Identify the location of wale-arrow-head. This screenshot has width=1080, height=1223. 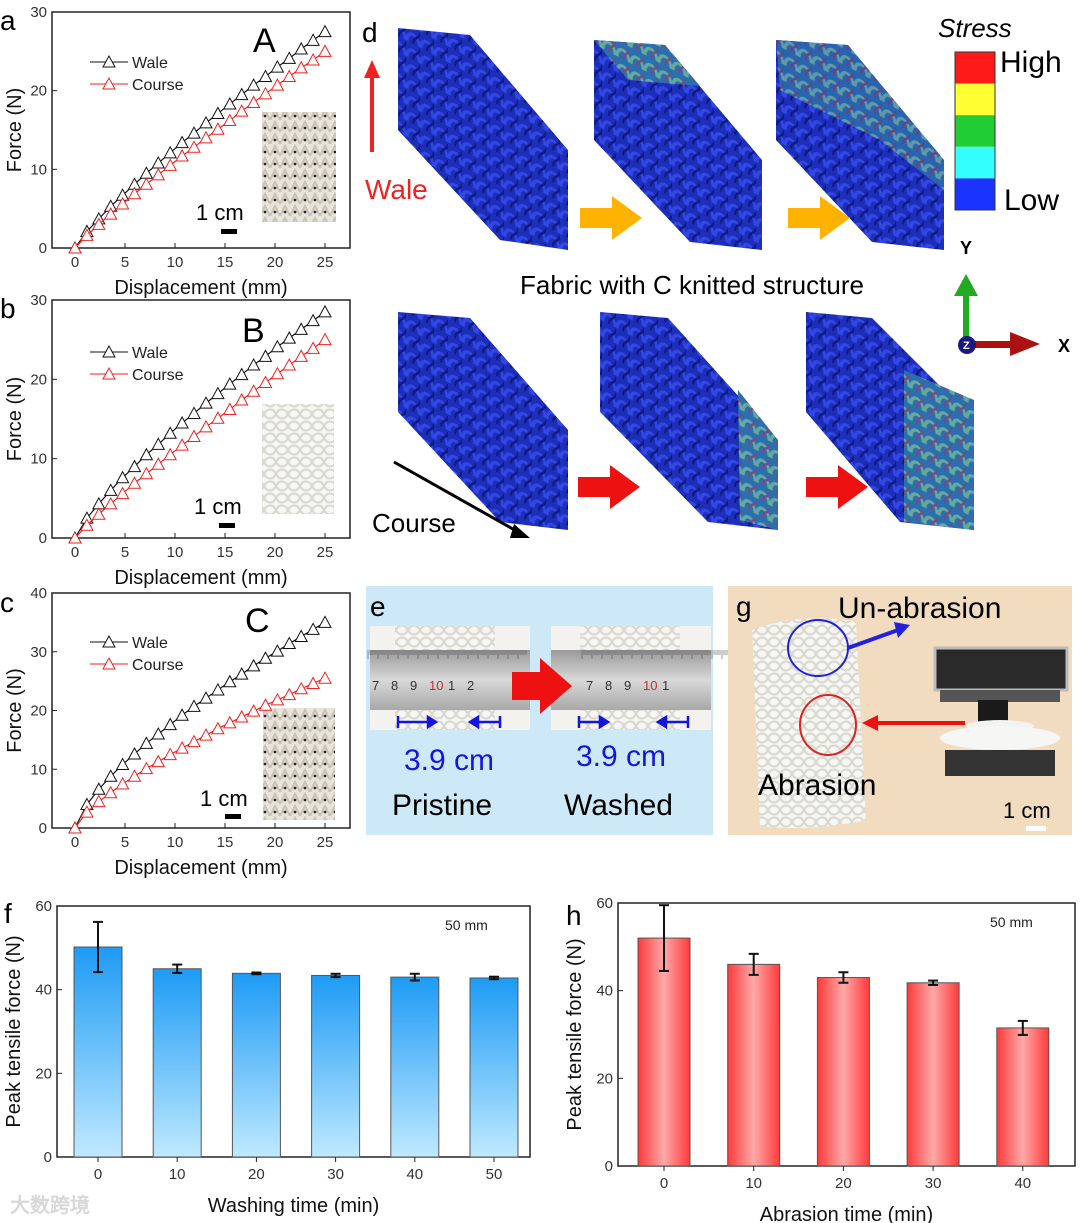
(372, 69).